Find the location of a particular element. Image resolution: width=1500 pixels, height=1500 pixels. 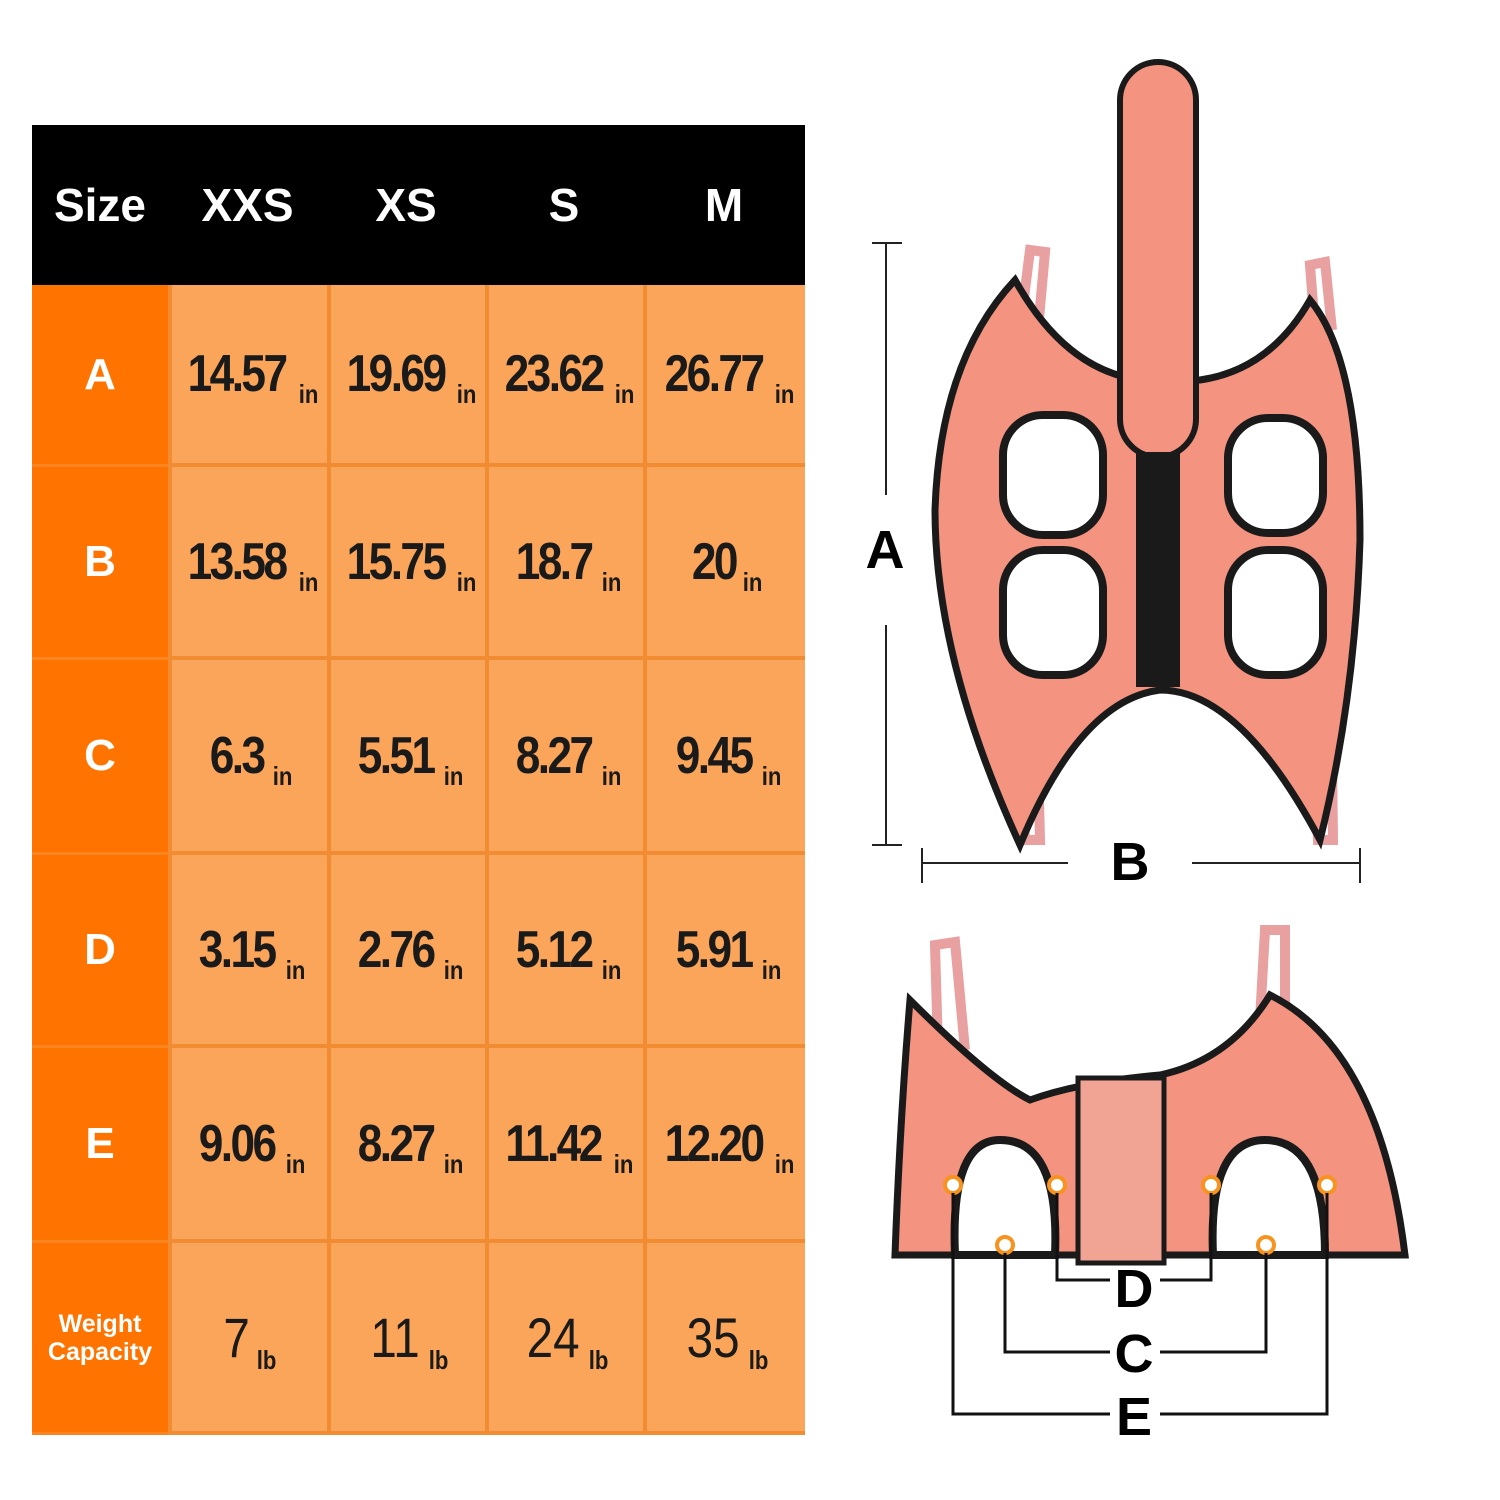

dimension-b is located at coordinates (1141, 865).